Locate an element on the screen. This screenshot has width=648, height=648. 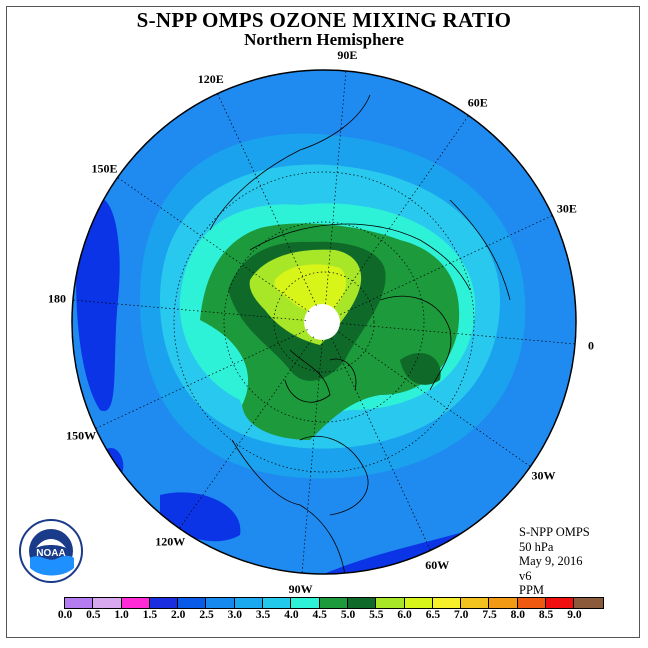
longitude-label: 120E is located at coordinates (211, 79).